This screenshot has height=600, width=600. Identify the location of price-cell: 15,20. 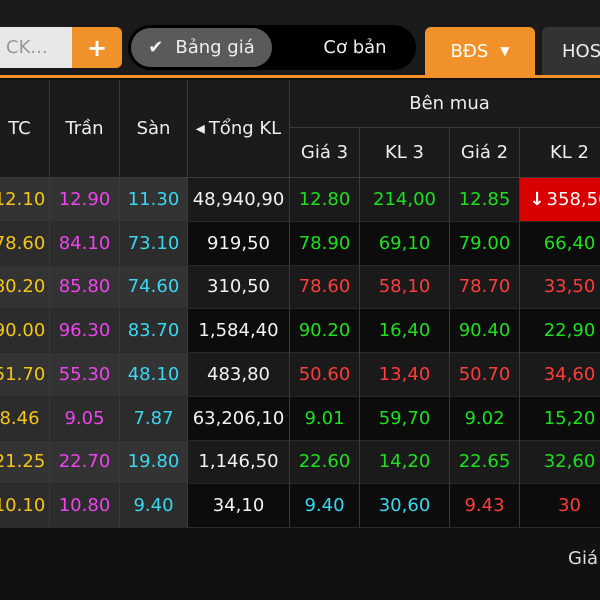
(560, 418).